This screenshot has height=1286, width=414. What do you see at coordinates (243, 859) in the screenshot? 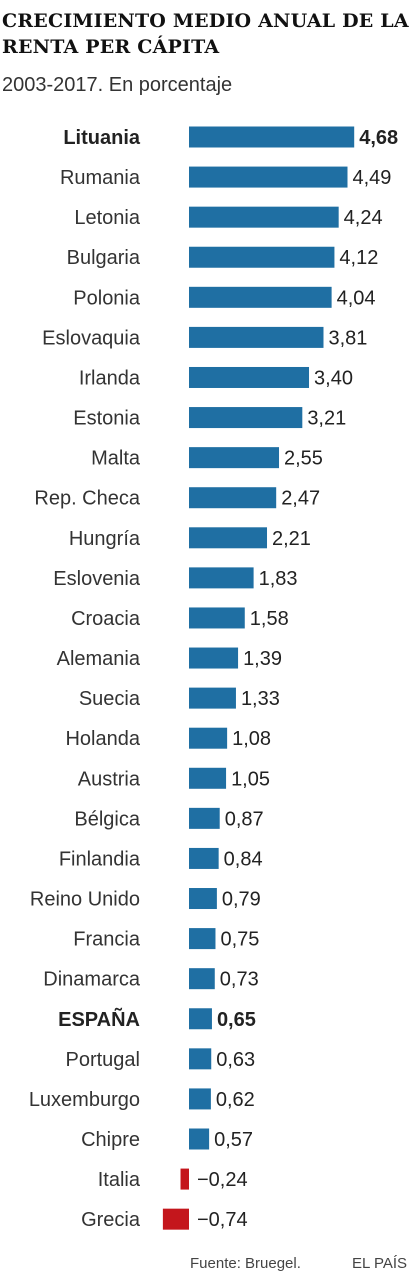
I see `value-label-finlandia: 0,84` at bounding box center [243, 859].